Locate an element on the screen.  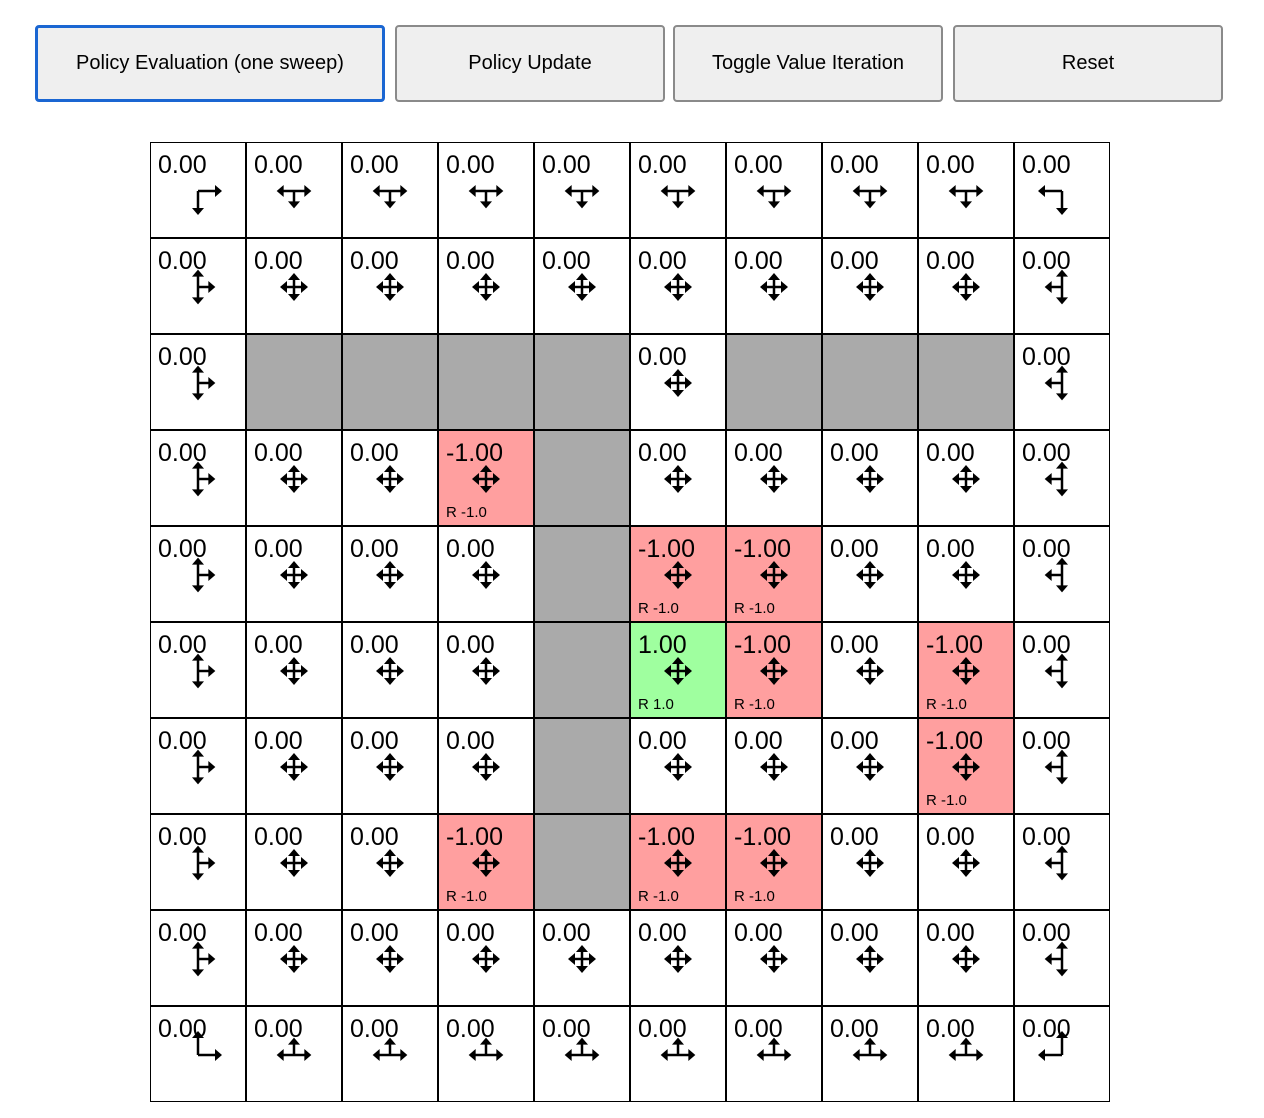
toggle-value-iteration-button: Toggle Value Iteration is located at coordinates (808, 63).